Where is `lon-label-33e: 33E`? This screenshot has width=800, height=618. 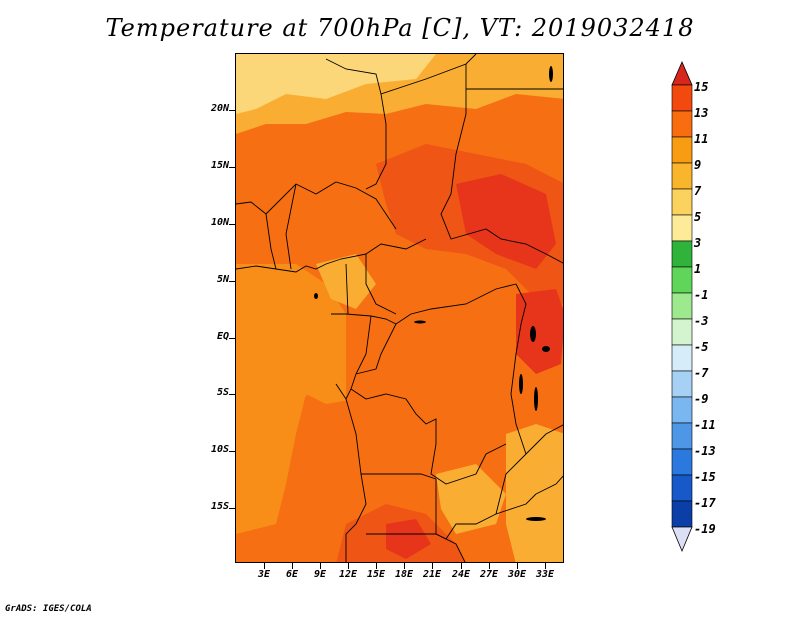
lon-label-33e: 33E is located at coordinates (545, 574).